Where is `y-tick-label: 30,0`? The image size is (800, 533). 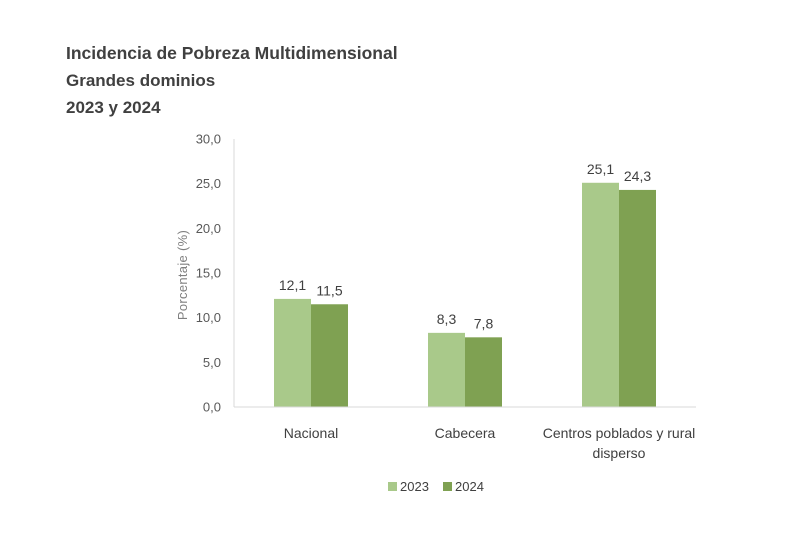
y-tick-label: 30,0 is located at coordinates (208, 139).